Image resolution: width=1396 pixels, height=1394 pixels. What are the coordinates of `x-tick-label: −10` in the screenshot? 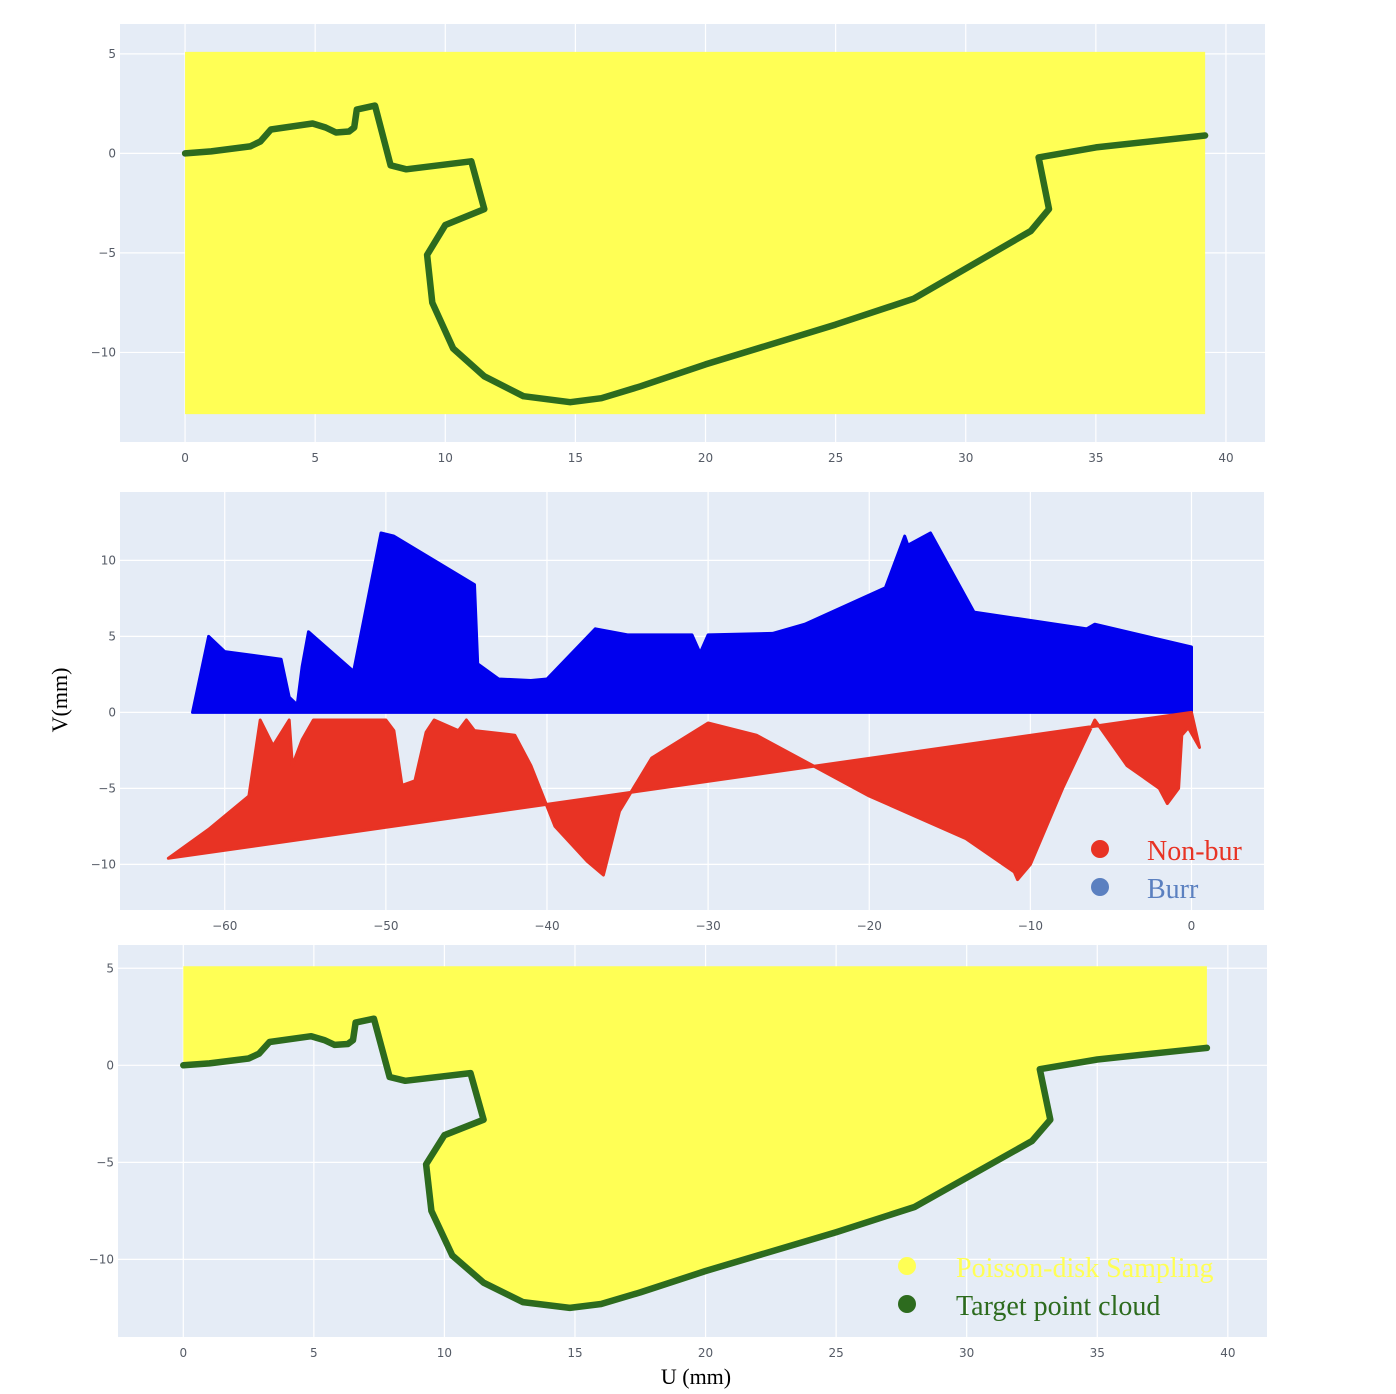 It's located at (1030, 926).